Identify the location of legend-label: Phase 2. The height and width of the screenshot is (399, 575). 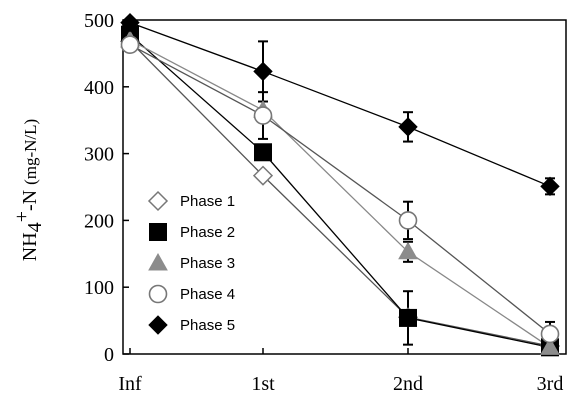
(207, 232).